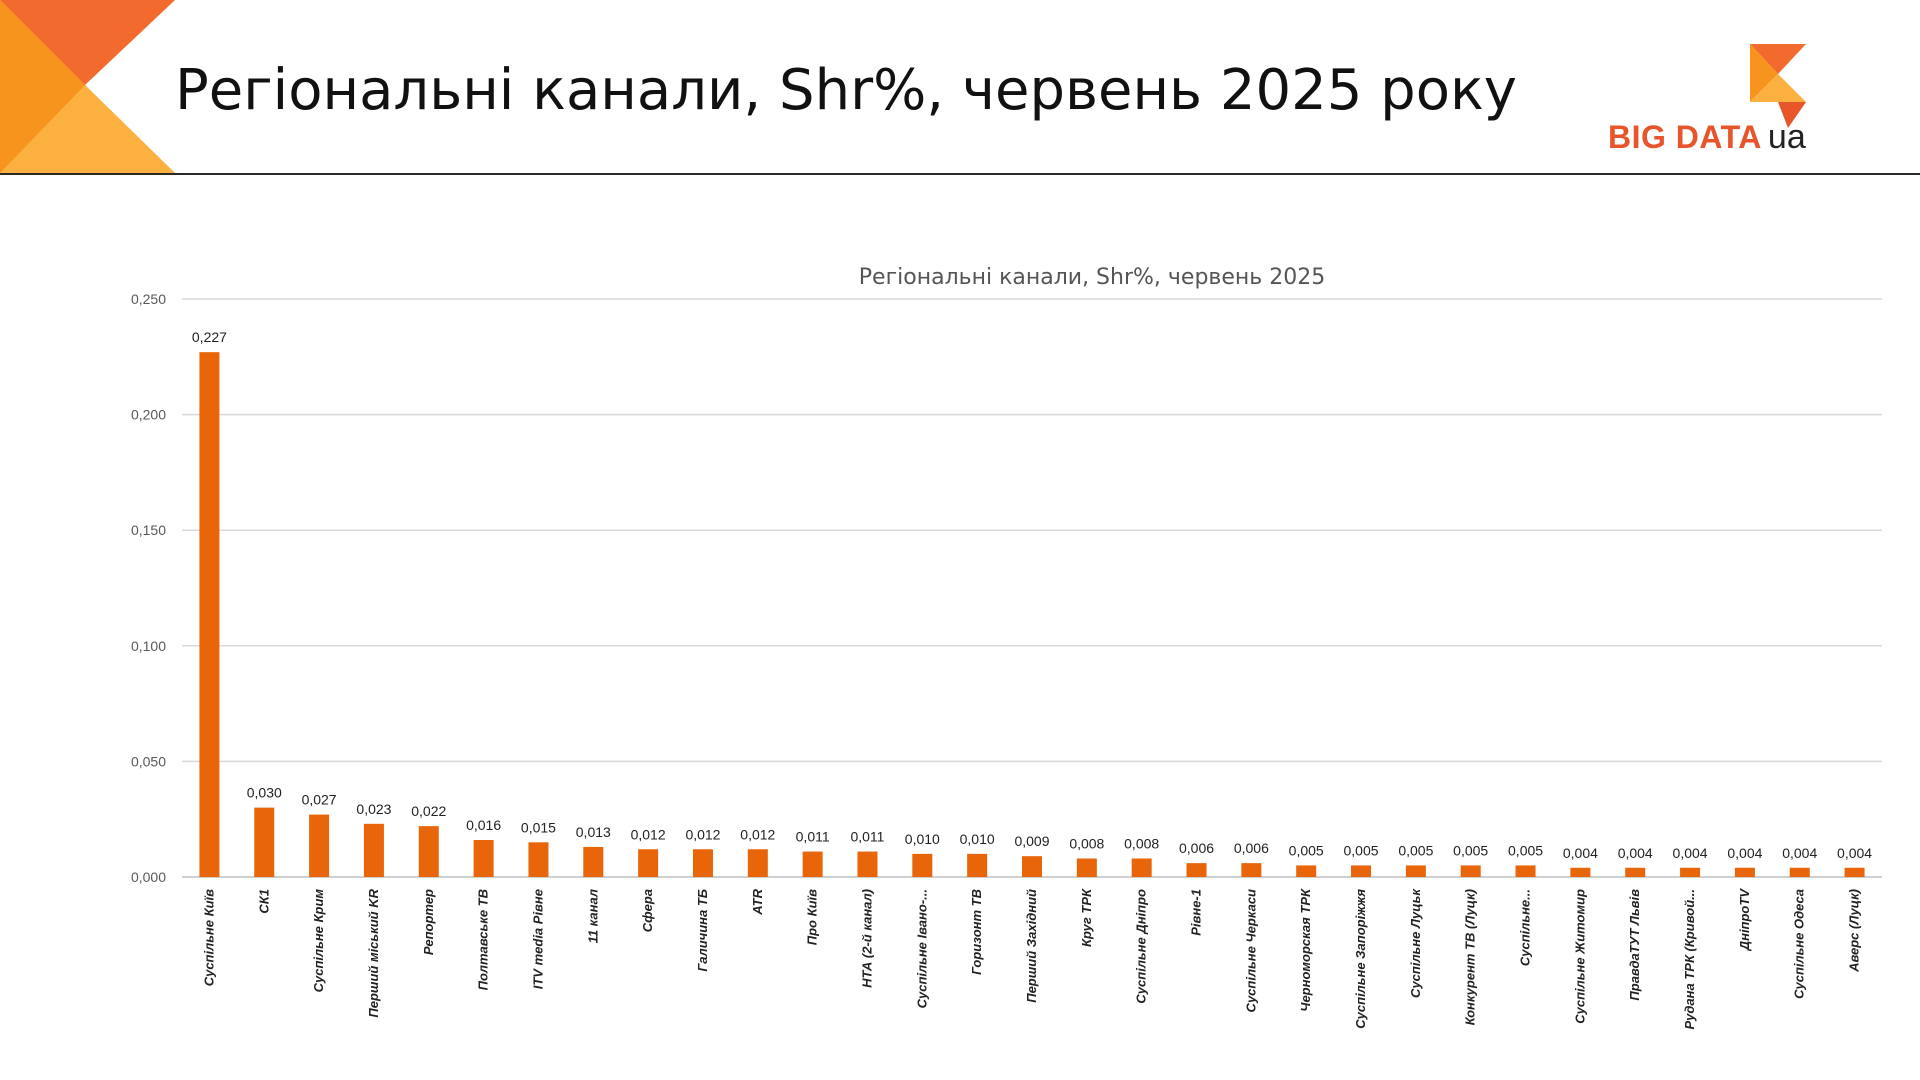 Image resolution: width=1920 pixels, height=1080 pixels. What do you see at coordinates (373, 952) in the screenshot?
I see `x-tick-label: Перший міський KR` at bounding box center [373, 952].